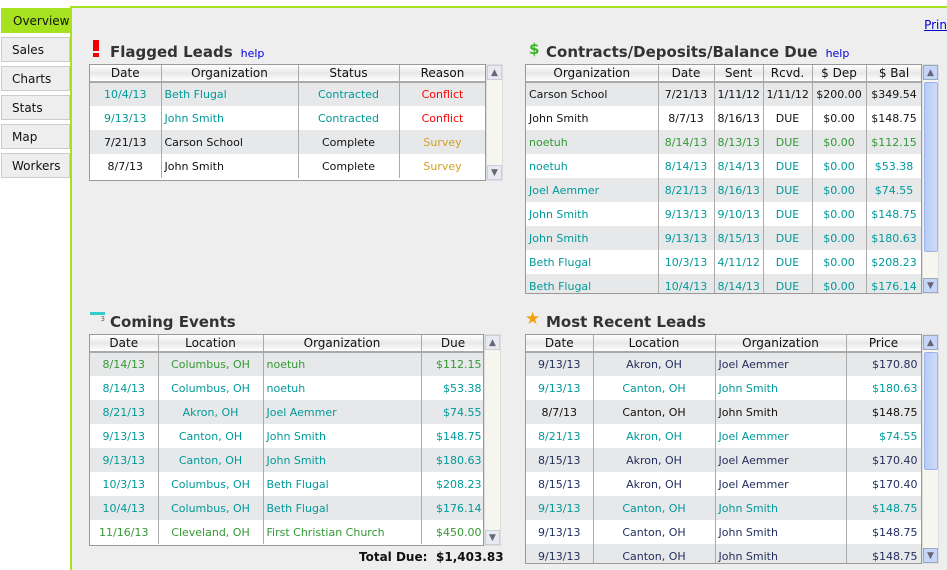 The height and width of the screenshot is (570, 947). What do you see at coordinates (452, 344) in the screenshot?
I see `column-header: Due` at bounding box center [452, 344].